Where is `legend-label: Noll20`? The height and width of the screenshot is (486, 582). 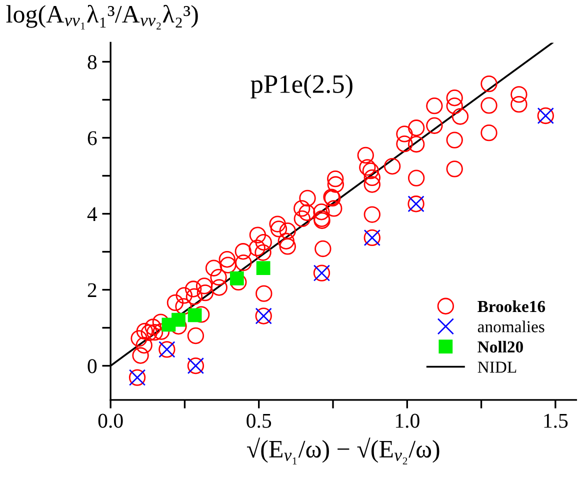
legend-label: Noll20 is located at coordinates (500, 346).